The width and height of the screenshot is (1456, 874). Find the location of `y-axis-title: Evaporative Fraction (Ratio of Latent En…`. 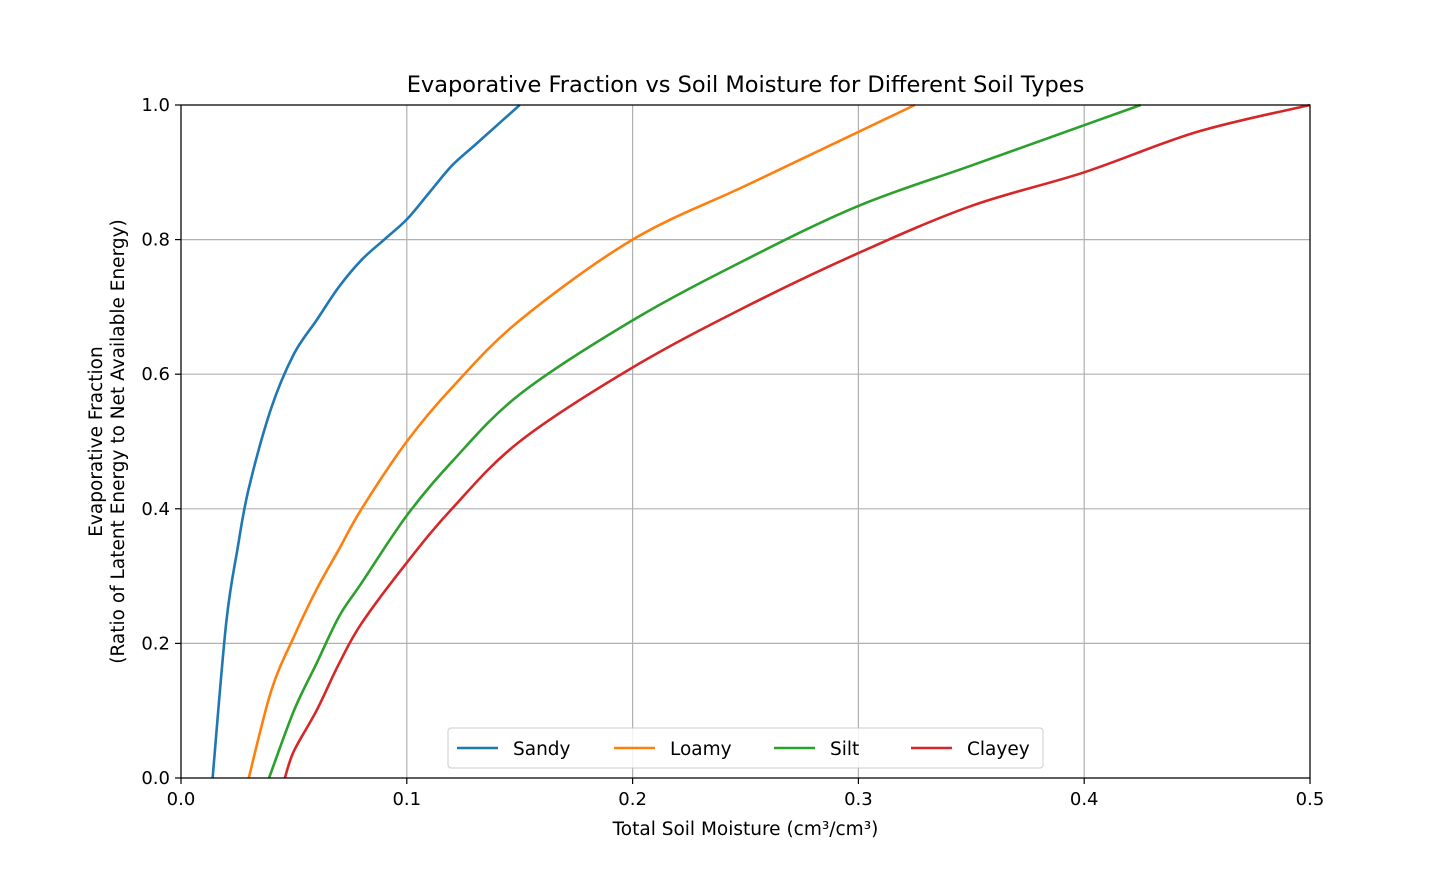

y-axis-title: Evaporative Fraction (Ratio of Latent En… is located at coordinates (107, 441).